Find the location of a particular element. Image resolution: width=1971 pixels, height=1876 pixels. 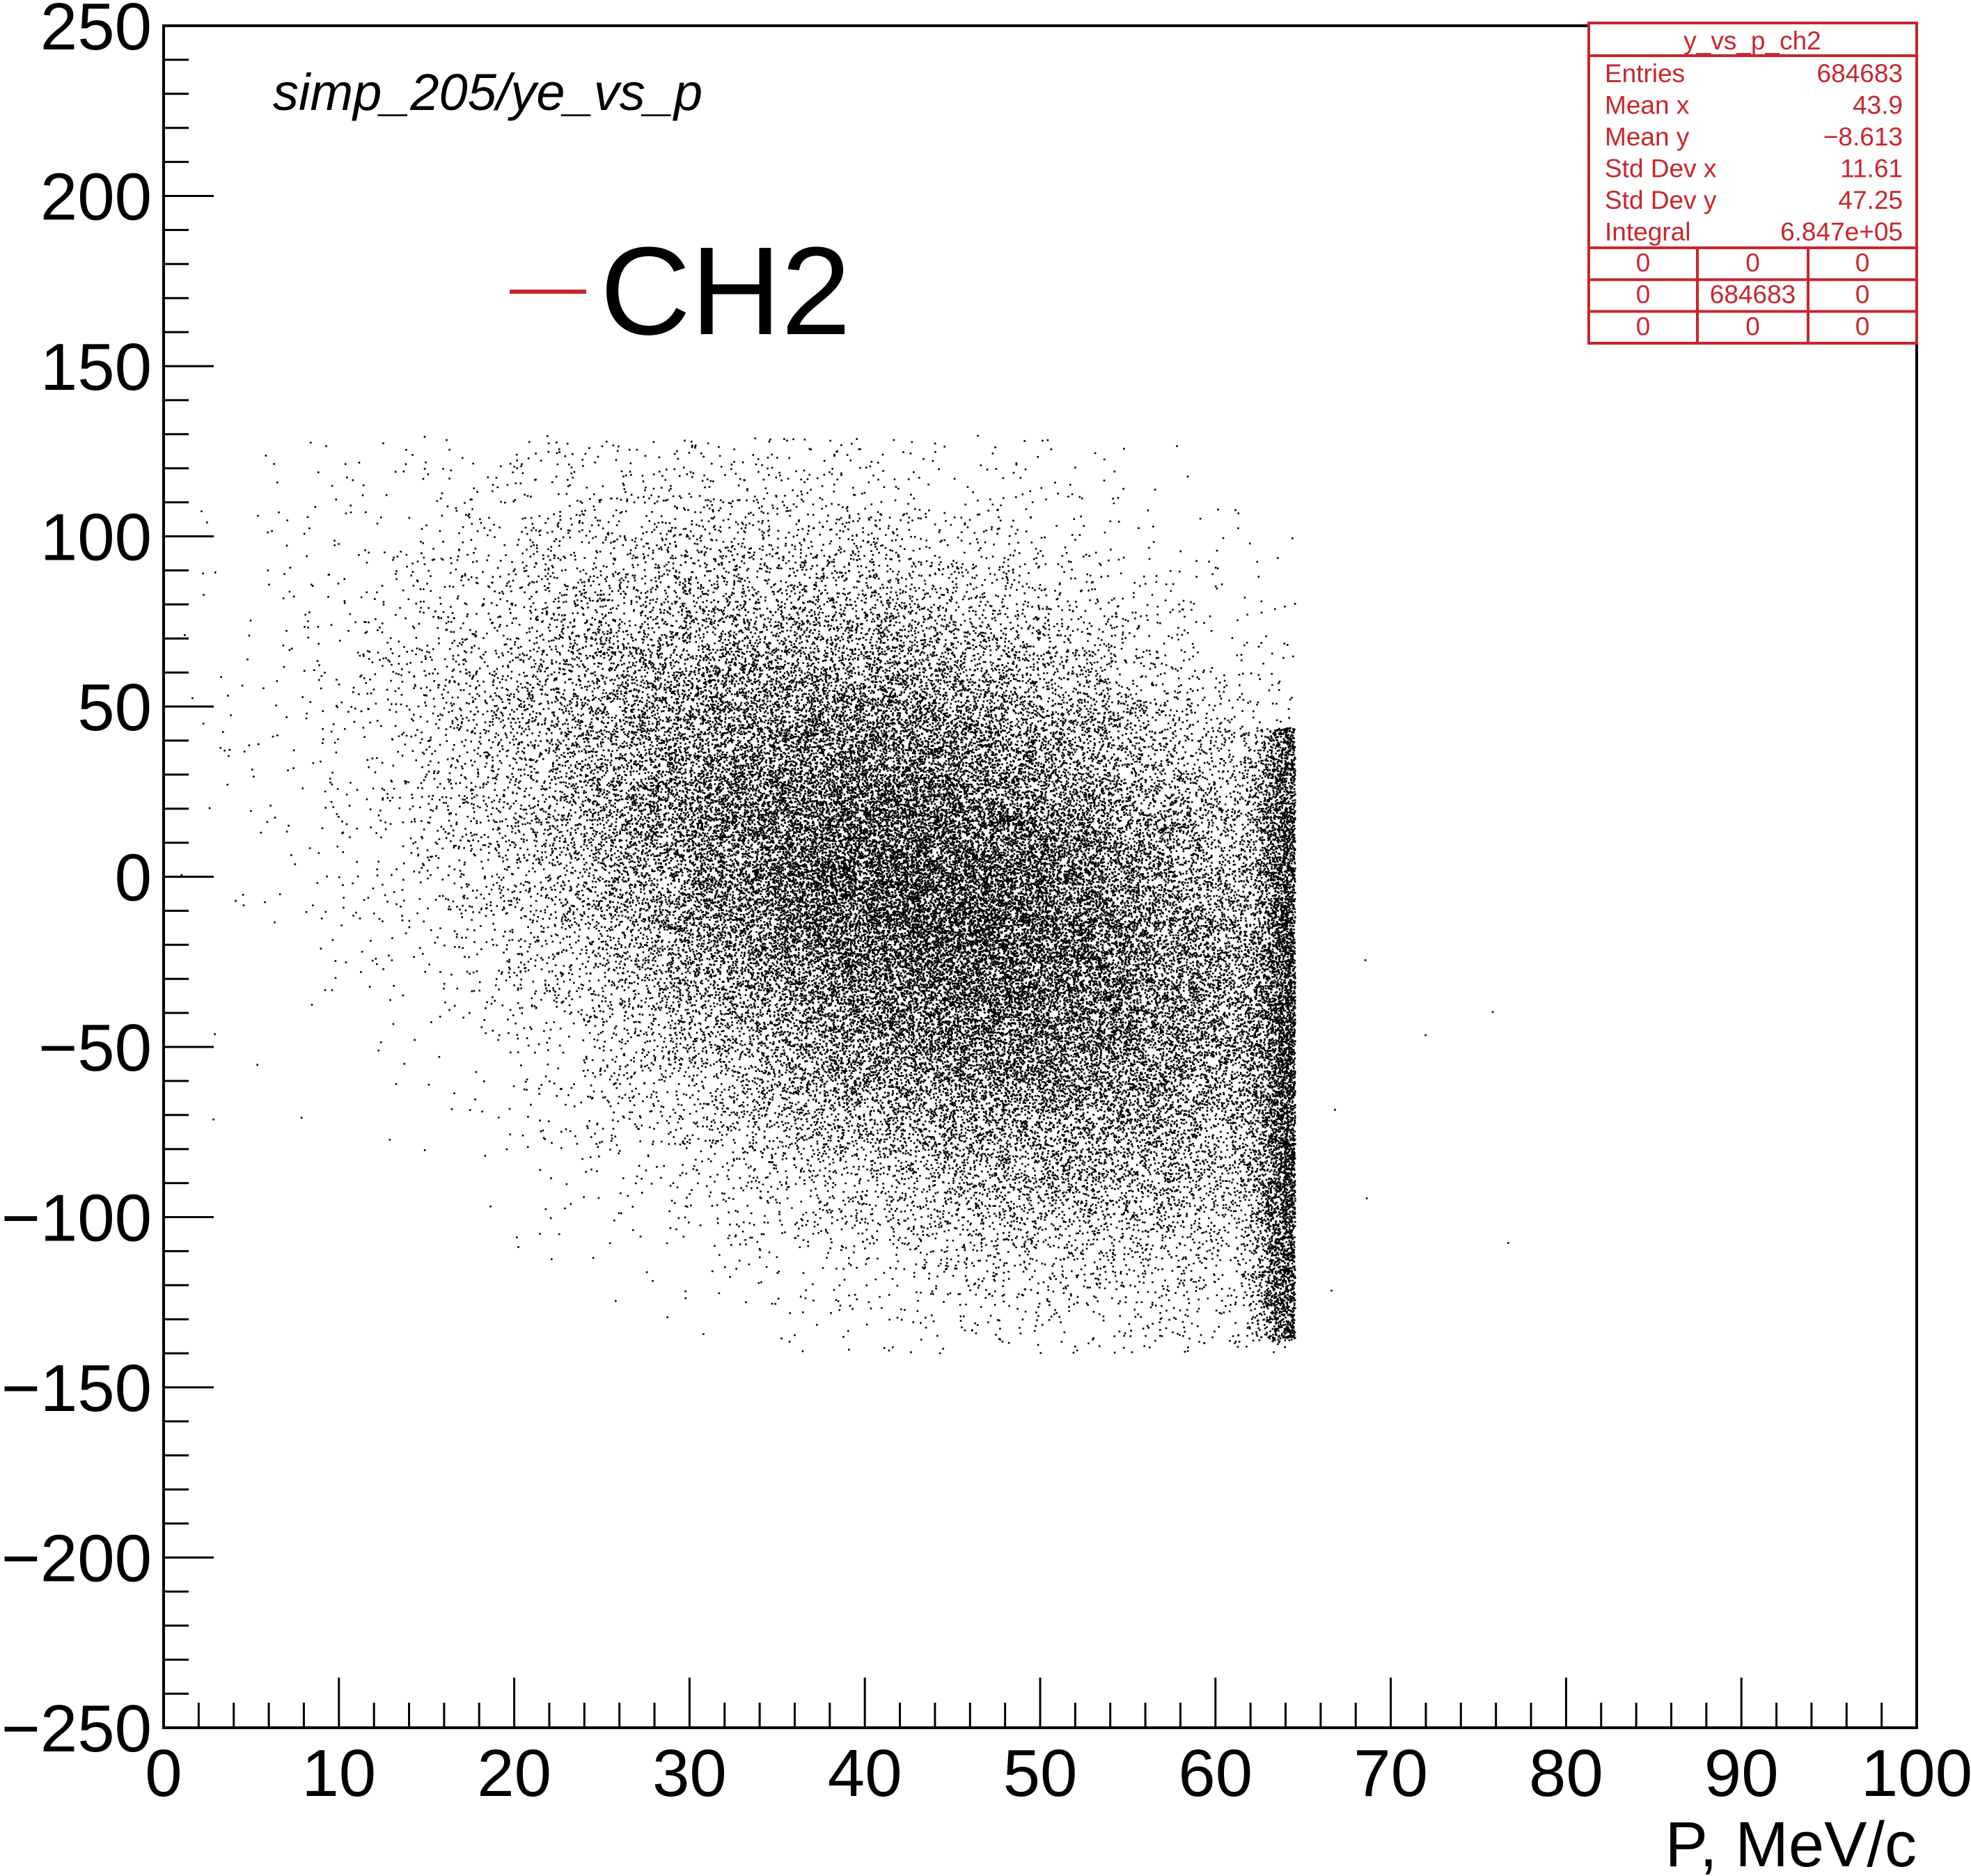

stats-value: −8.613 is located at coordinates (1863, 137).